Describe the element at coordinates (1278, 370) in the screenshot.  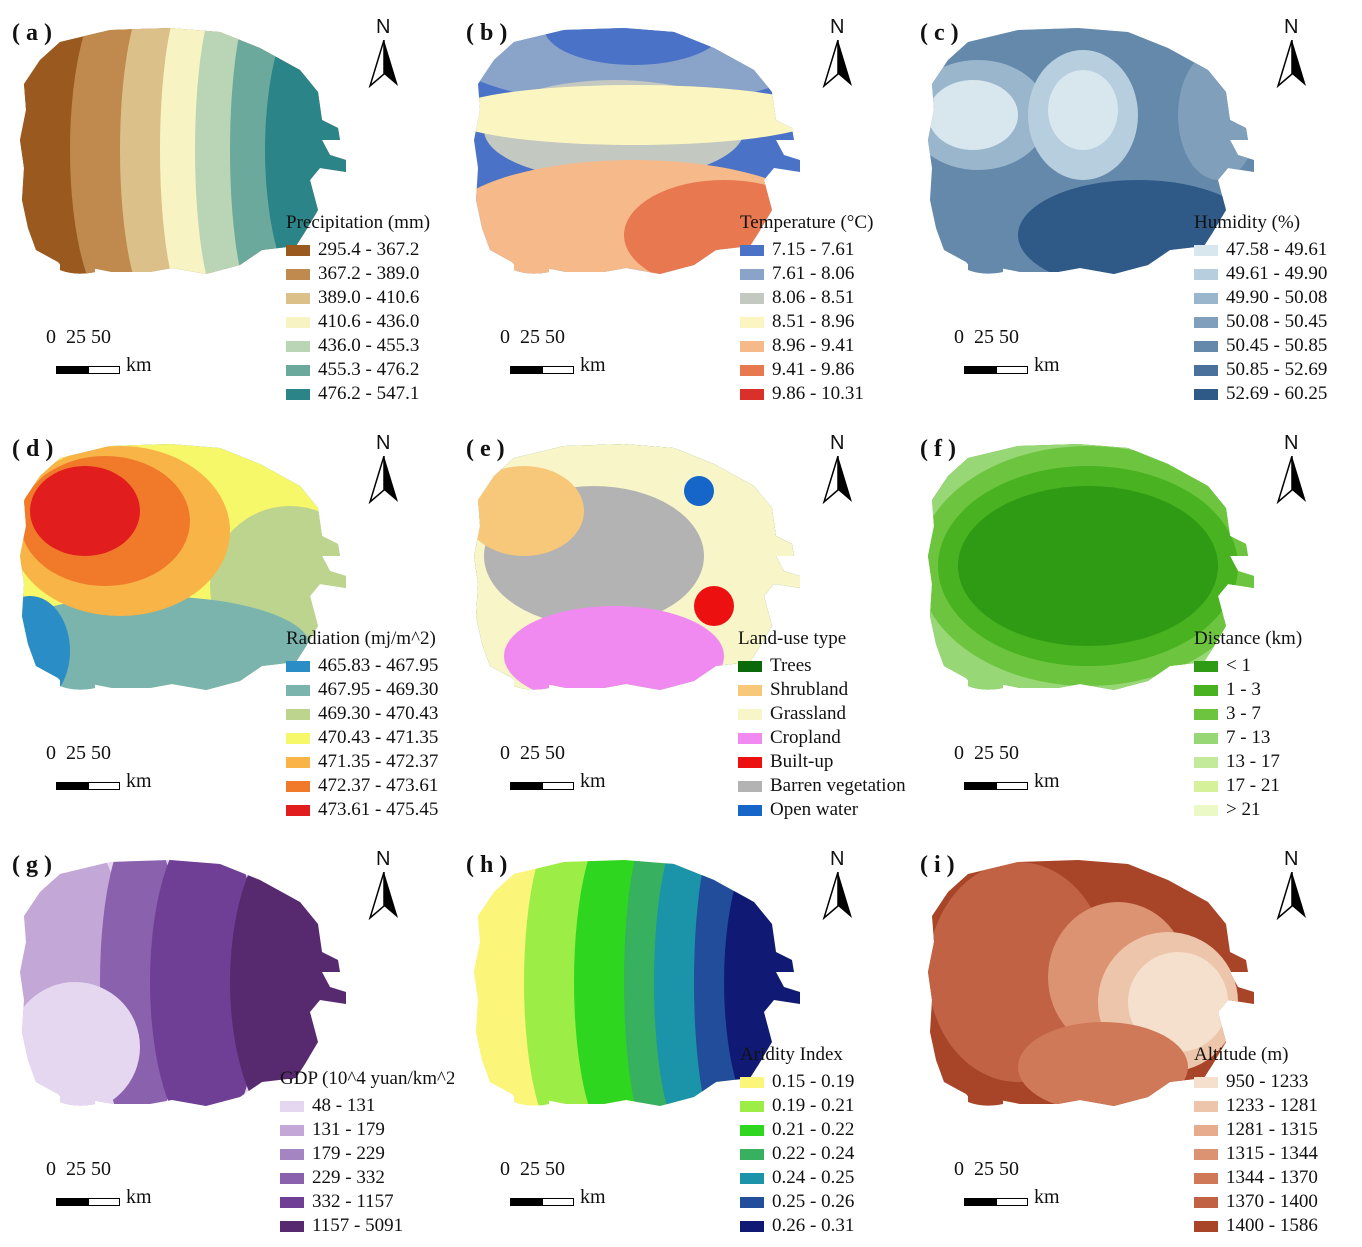
I see `legend-item: 50.85 - 52.69` at that location.